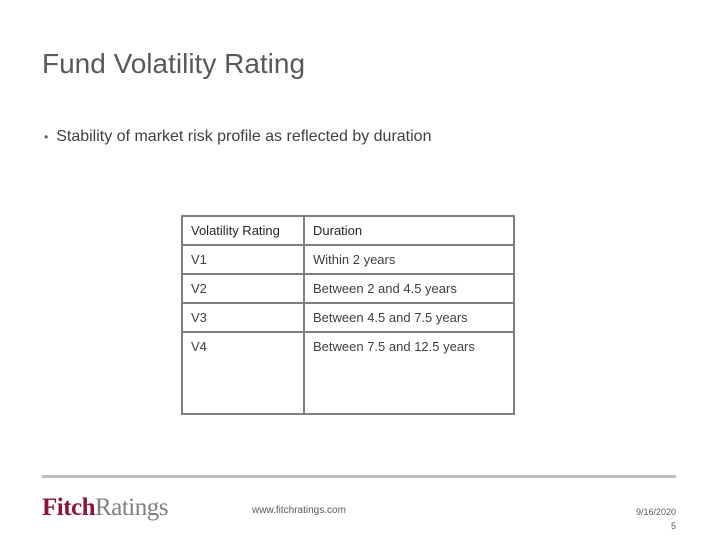 The image size is (720, 540). What do you see at coordinates (409, 317) in the screenshot?
I see `cell-duration: Between 4.5 and 7.5 years` at bounding box center [409, 317].